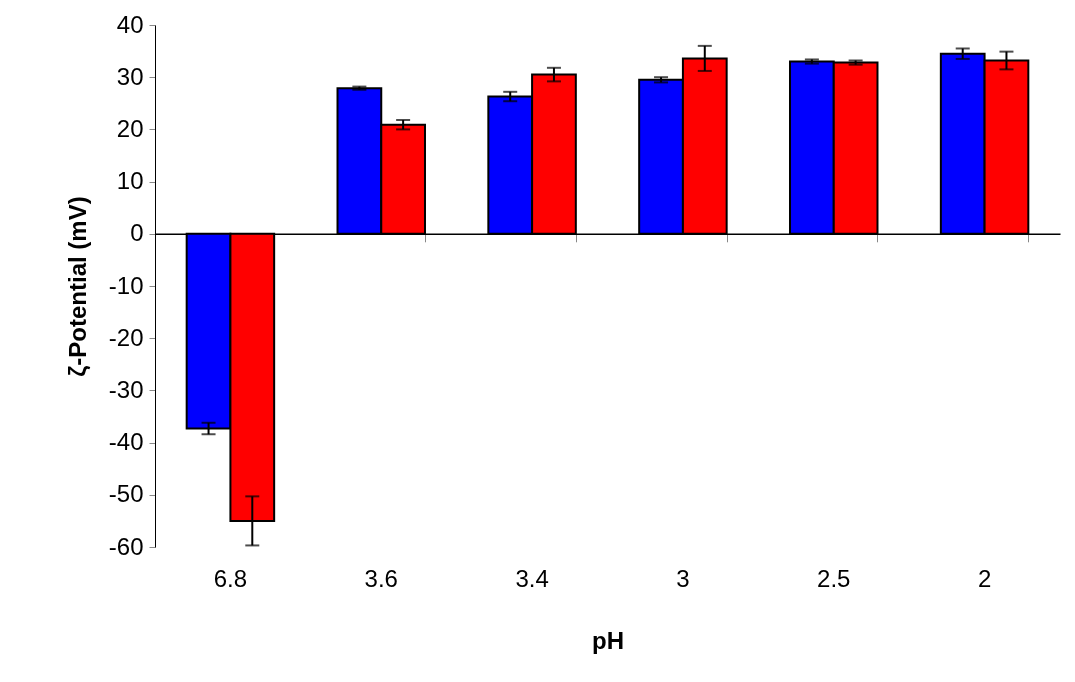 This screenshot has width=1075, height=682. Describe the element at coordinates (130, 128) in the screenshot. I see `y-tick-label: 20` at that location.